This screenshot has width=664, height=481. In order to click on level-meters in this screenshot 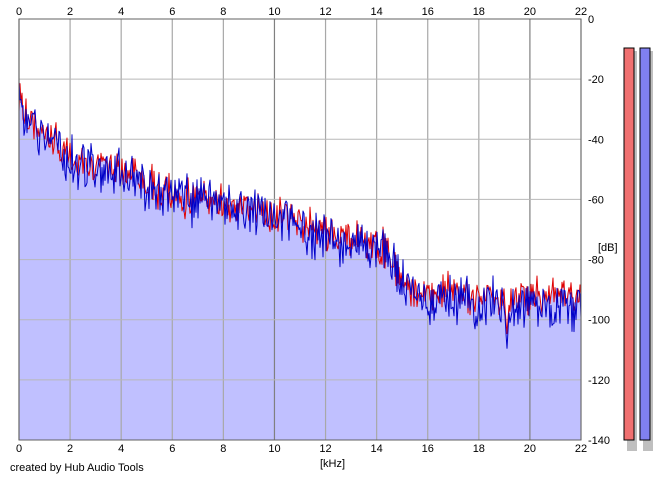, I will do `click(638, 249)`.